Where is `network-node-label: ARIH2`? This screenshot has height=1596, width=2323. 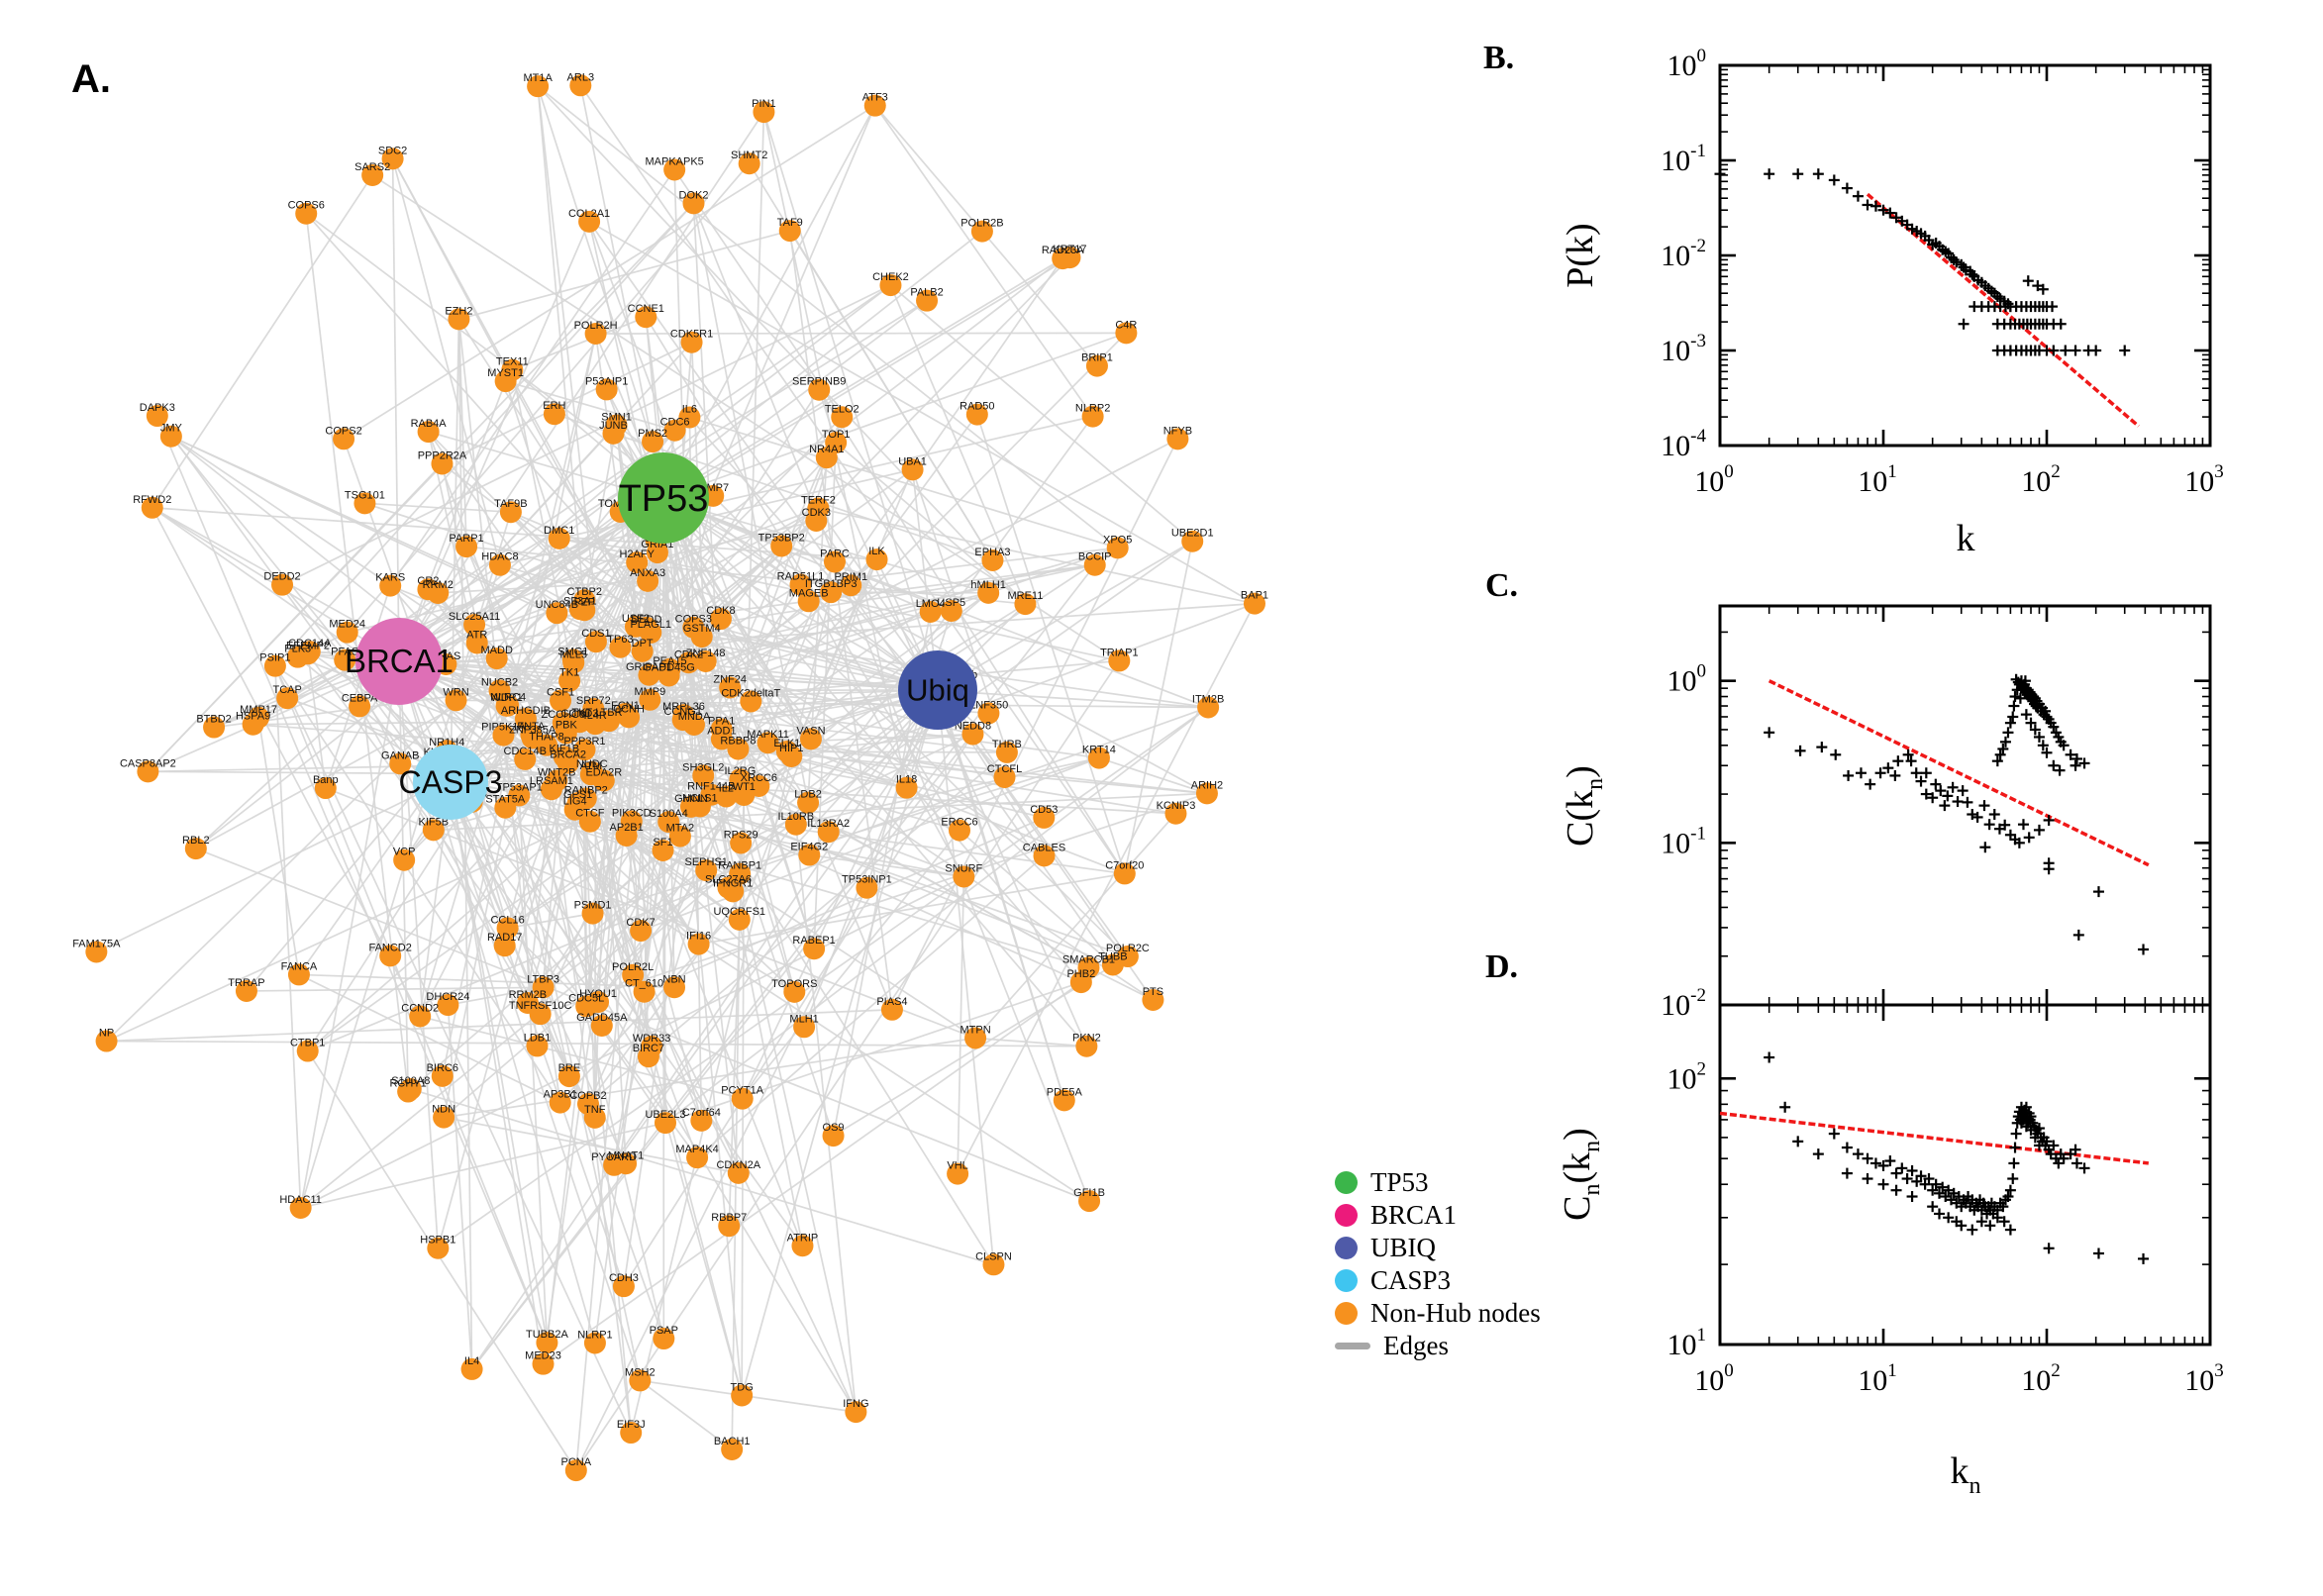 network-node-label: ARIH2 is located at coordinates (1207, 785).